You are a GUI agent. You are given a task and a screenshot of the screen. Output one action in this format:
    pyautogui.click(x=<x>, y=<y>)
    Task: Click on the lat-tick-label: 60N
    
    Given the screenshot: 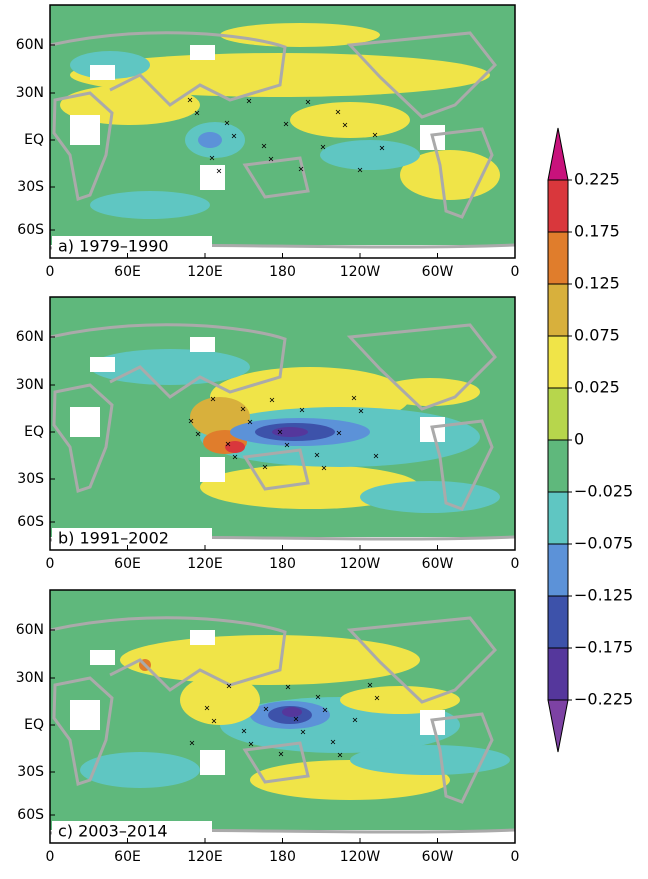 What is the action you would take?
    pyautogui.click(x=30, y=630)
    